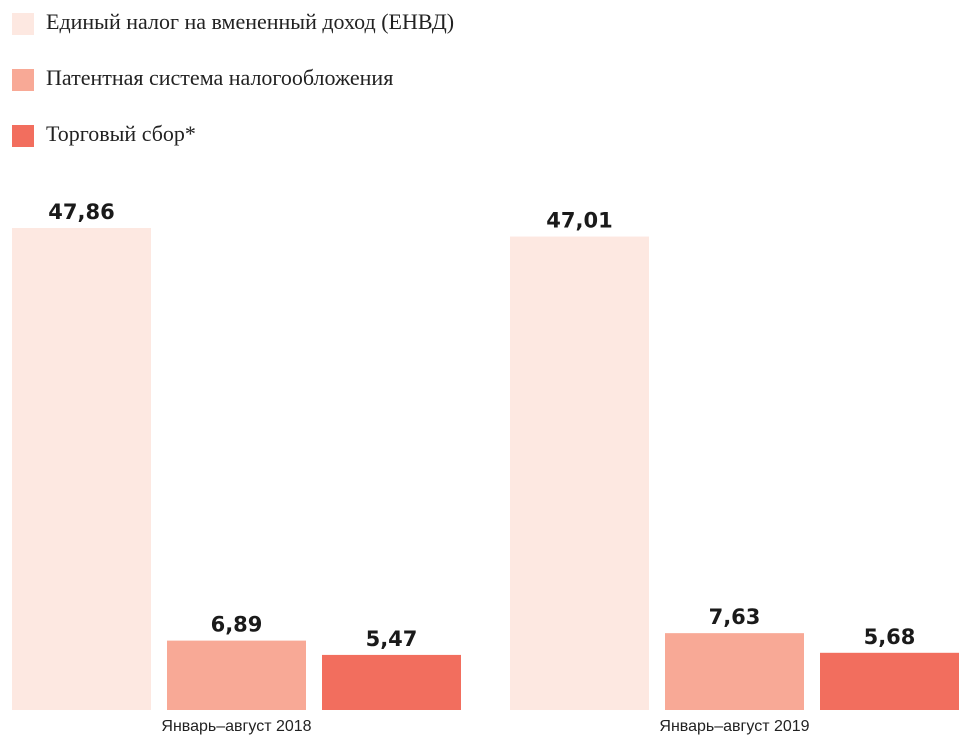  Describe the element at coordinates (392, 639) in the screenshot. I see `value-label: 5,47` at that location.